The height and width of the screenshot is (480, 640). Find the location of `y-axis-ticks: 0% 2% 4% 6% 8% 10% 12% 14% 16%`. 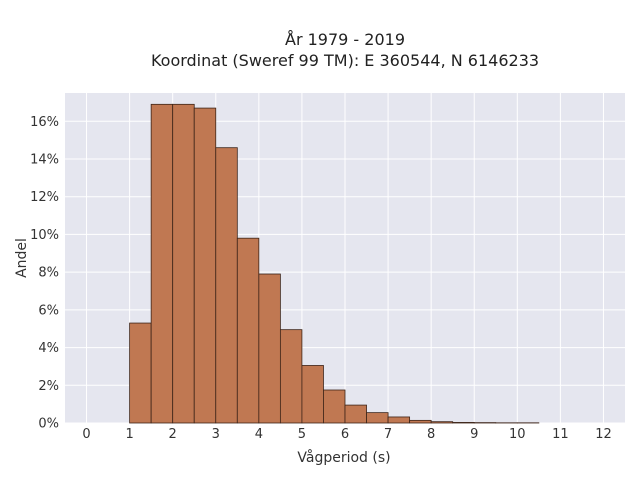

y-axis-ticks: 0% 2% 4% 6% 8% 10% 12% 14% 16% is located at coordinates (44, 273).